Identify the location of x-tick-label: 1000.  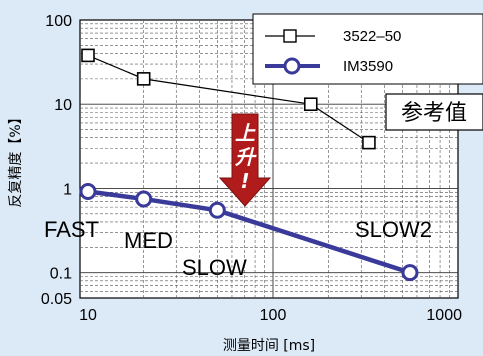
(444, 315).